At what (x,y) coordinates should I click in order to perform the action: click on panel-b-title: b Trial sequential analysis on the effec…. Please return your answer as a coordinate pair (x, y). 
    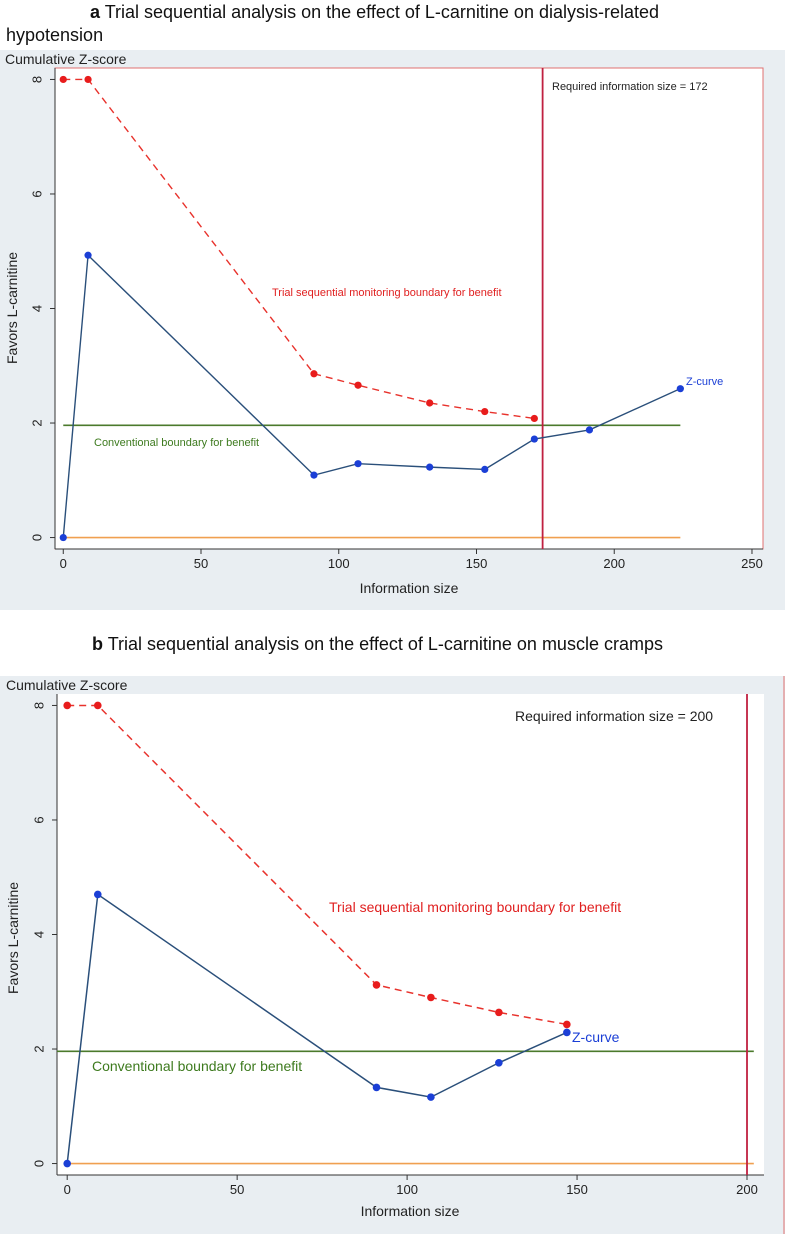
    Looking at the image, I should click on (377, 644).